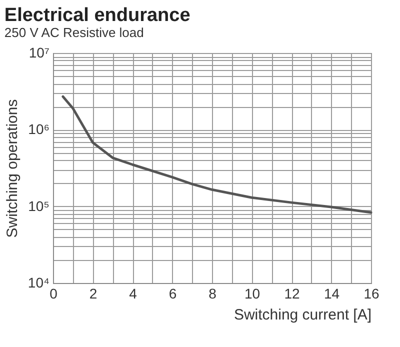 The height and width of the screenshot is (347, 400). What do you see at coordinates (372, 294) in the screenshot?
I see `x-tick-label: 16` at bounding box center [372, 294].